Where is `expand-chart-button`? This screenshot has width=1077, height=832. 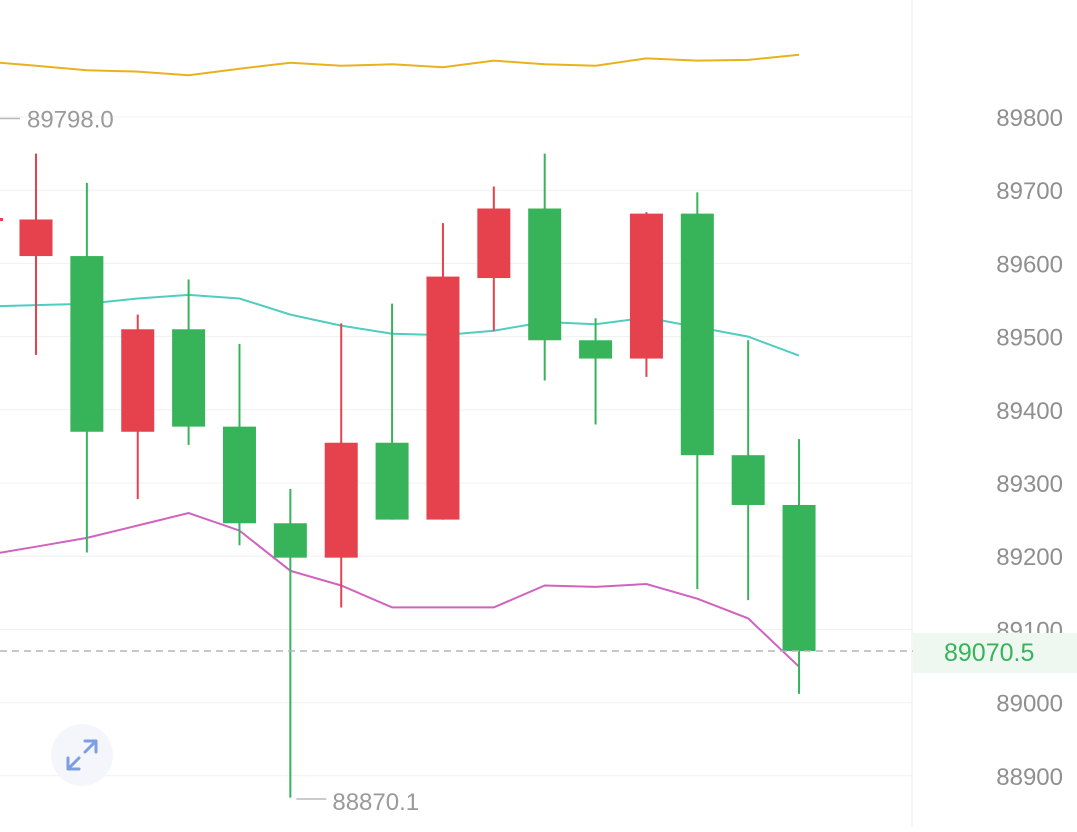 expand-chart-button is located at coordinates (82, 755).